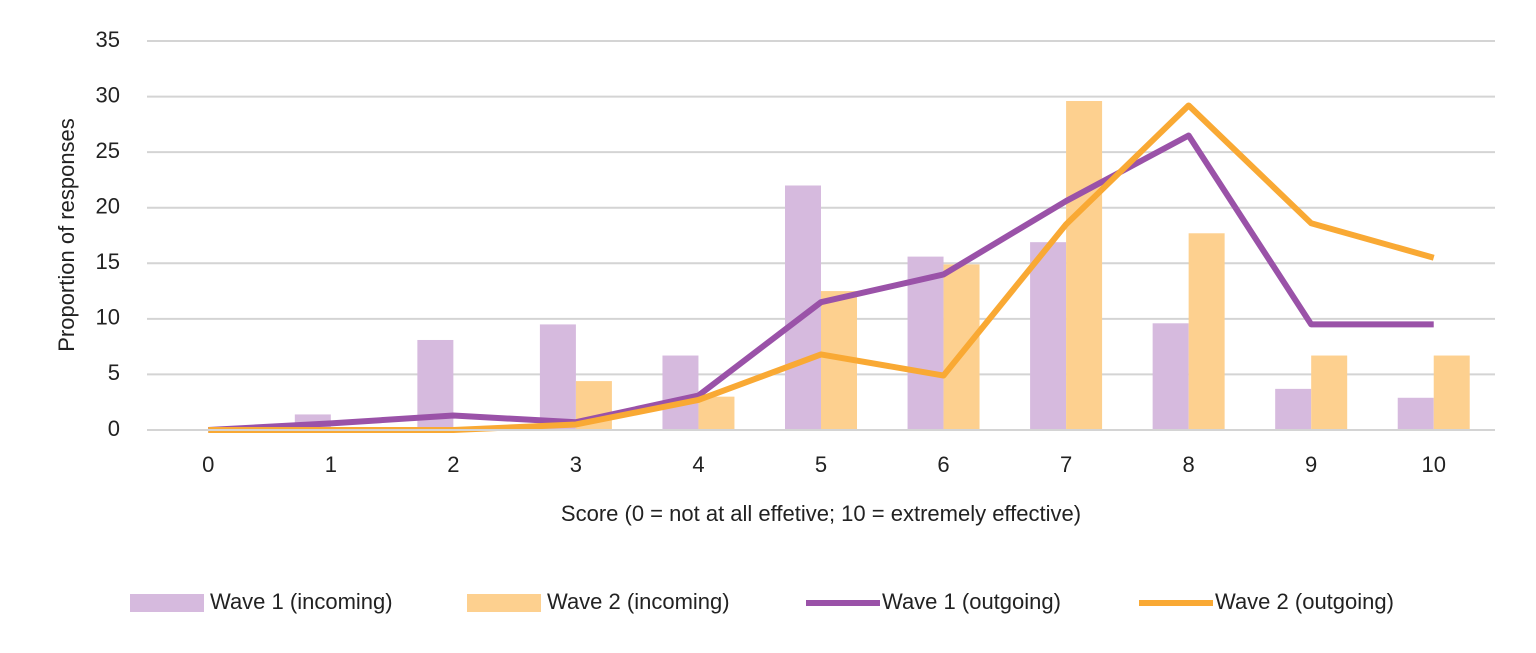 The width and height of the screenshot is (1536, 653). What do you see at coordinates (1433, 464) in the screenshot?
I see `x-tick-label: 10` at bounding box center [1433, 464].